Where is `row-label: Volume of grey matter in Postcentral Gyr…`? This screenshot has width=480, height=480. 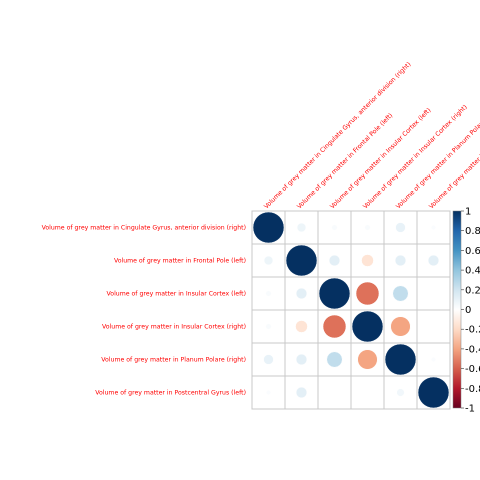
row-label: Volume of grey matter in Postcentral Gyr… is located at coordinates (170, 393).